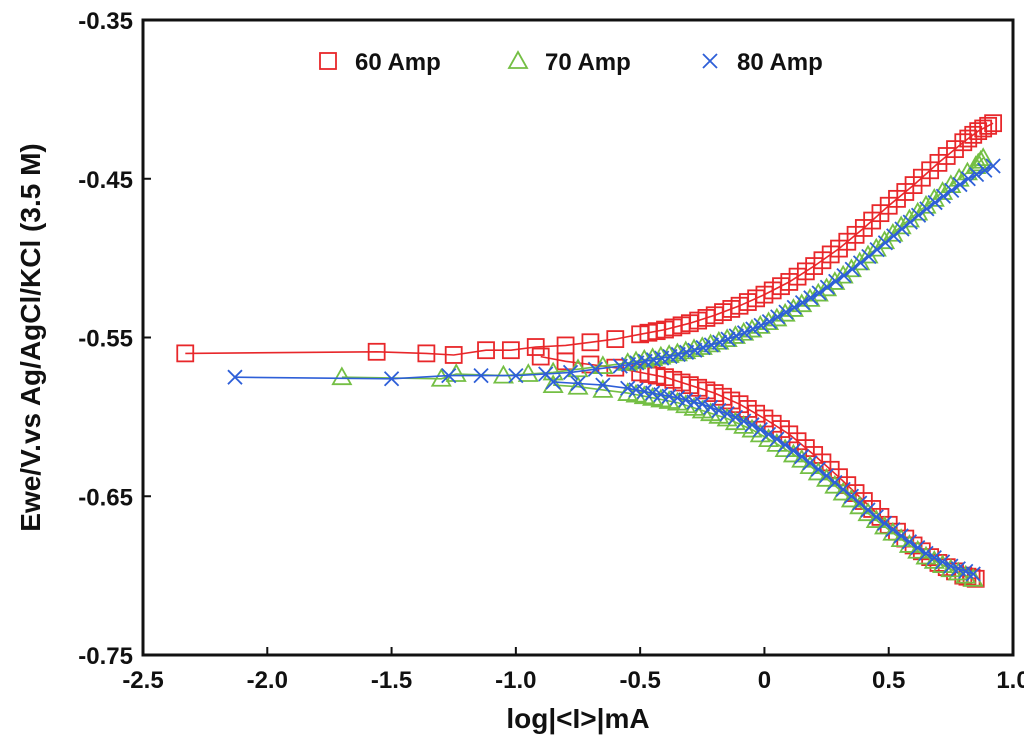 The height and width of the screenshot is (744, 1024). What do you see at coordinates (1010, 680) in the screenshot?
I see `x-tick-label: 1.0` at bounding box center [1010, 680].